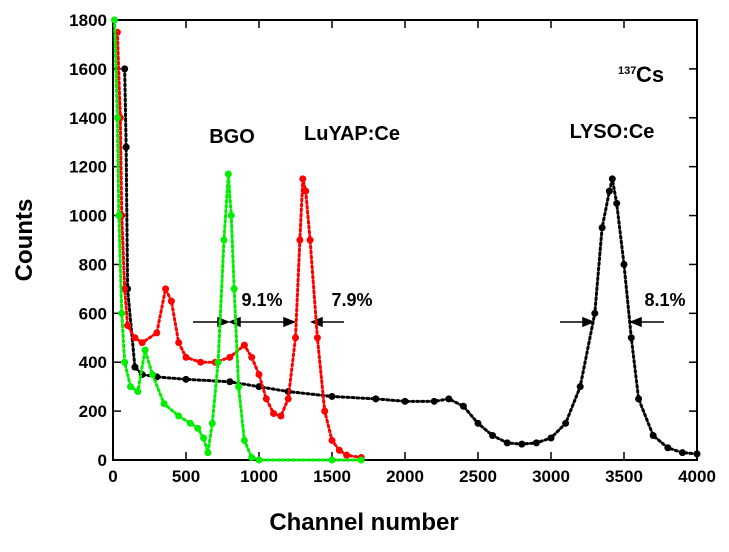 This screenshot has height=552, width=729. I want to click on x-tick-label: 3500, so click(624, 476).